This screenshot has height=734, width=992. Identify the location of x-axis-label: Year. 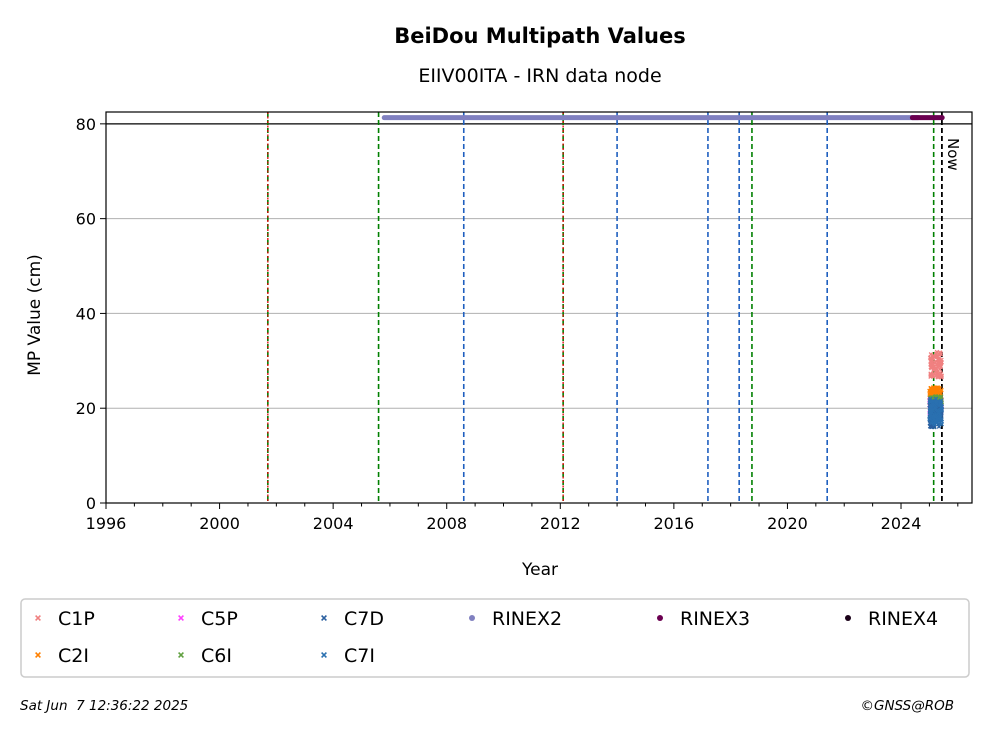
(539, 570).